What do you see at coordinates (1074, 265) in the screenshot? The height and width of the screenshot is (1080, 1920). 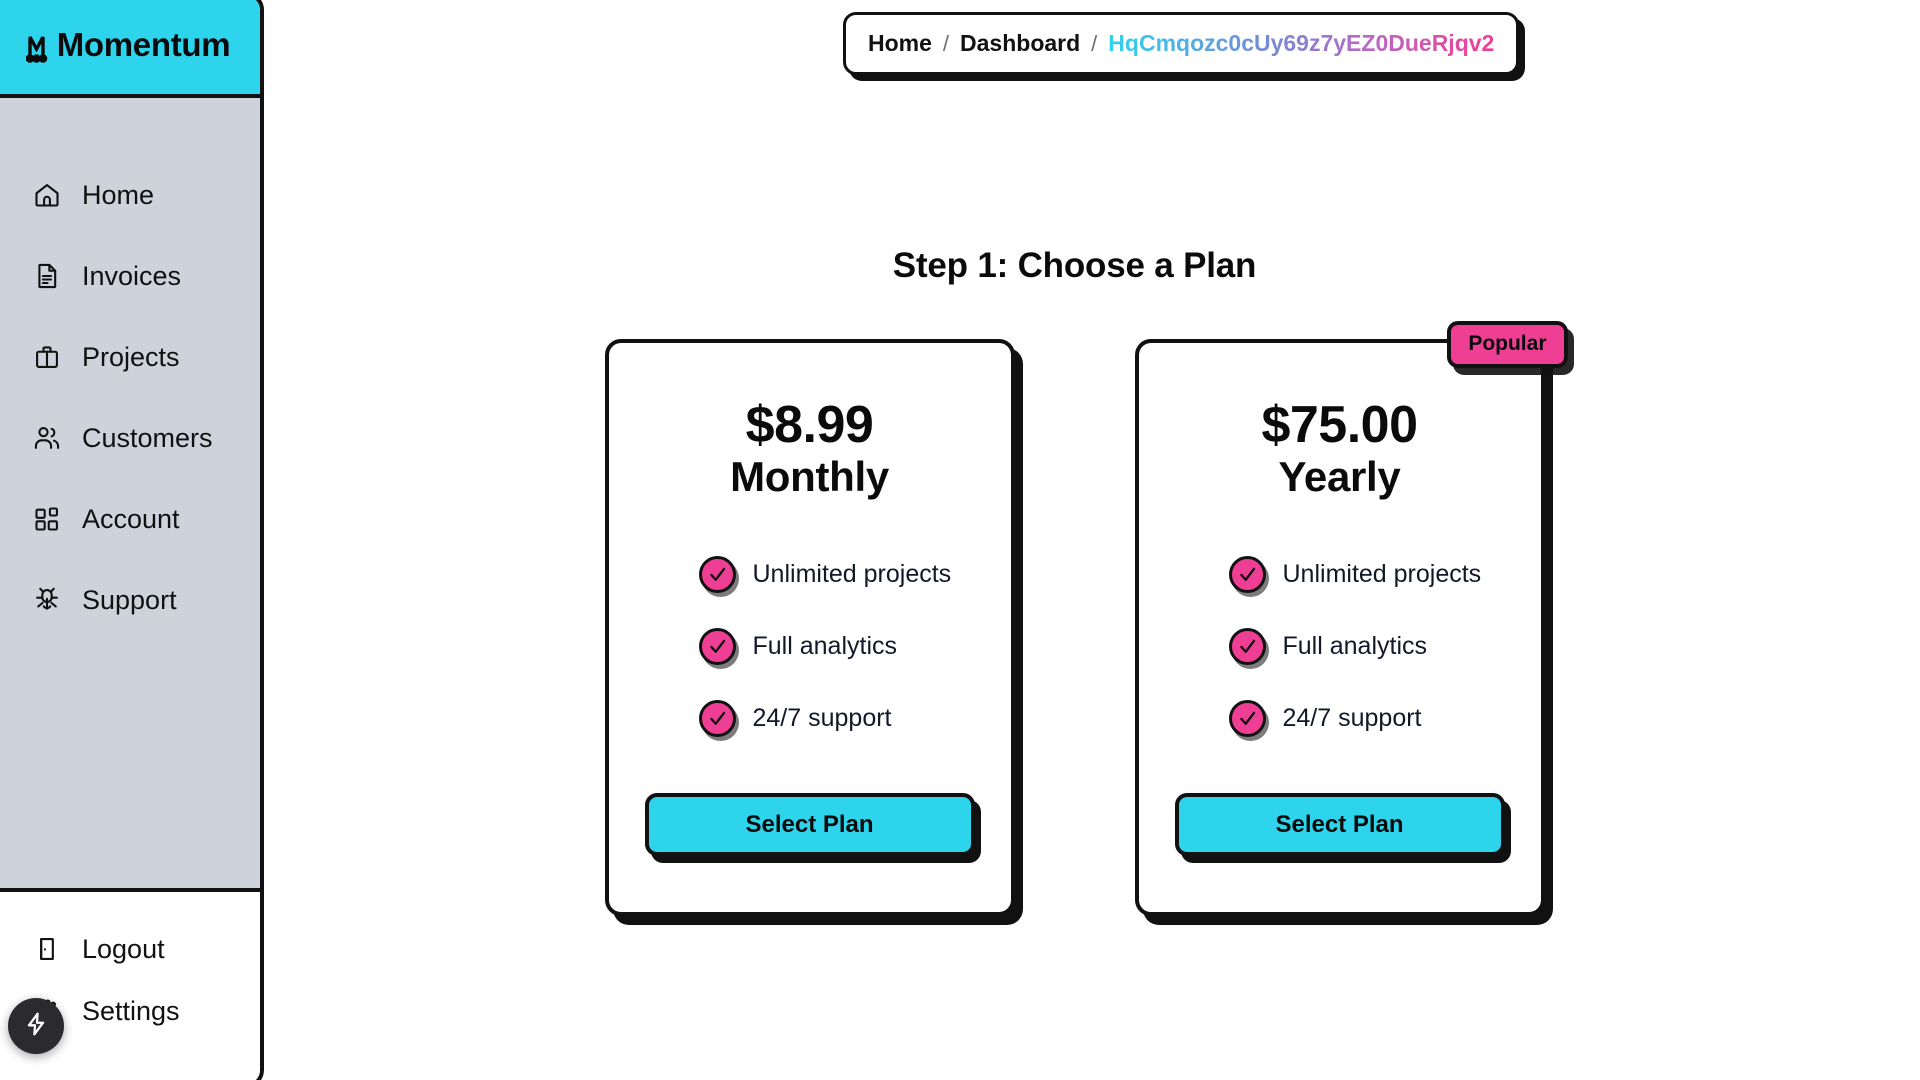 I see `page-title: Step 1: Choose a Plan` at bounding box center [1074, 265].